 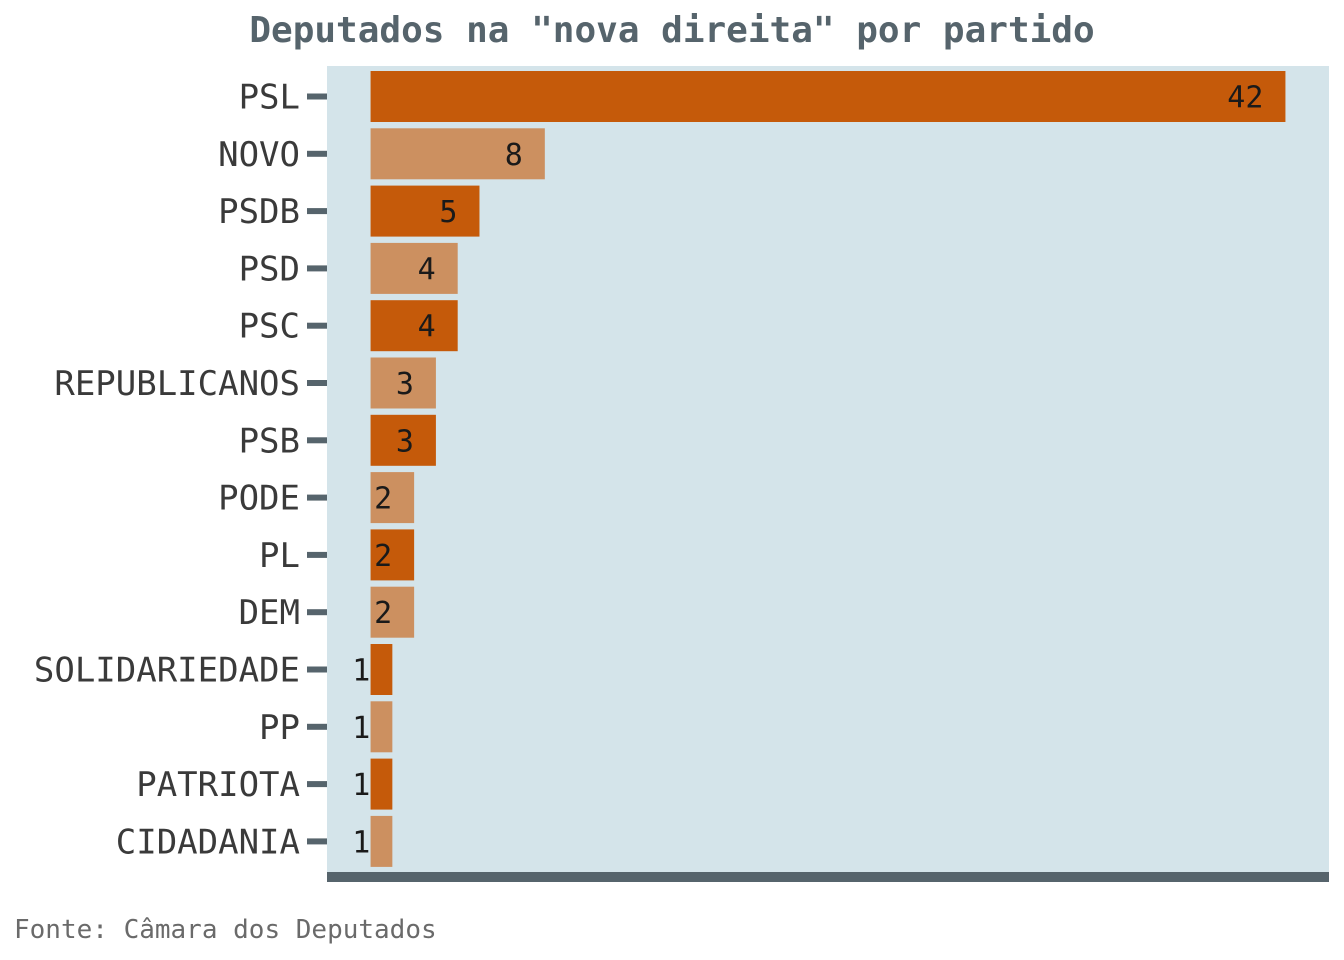 I want to click on bar-psb, so click(x=403, y=440).